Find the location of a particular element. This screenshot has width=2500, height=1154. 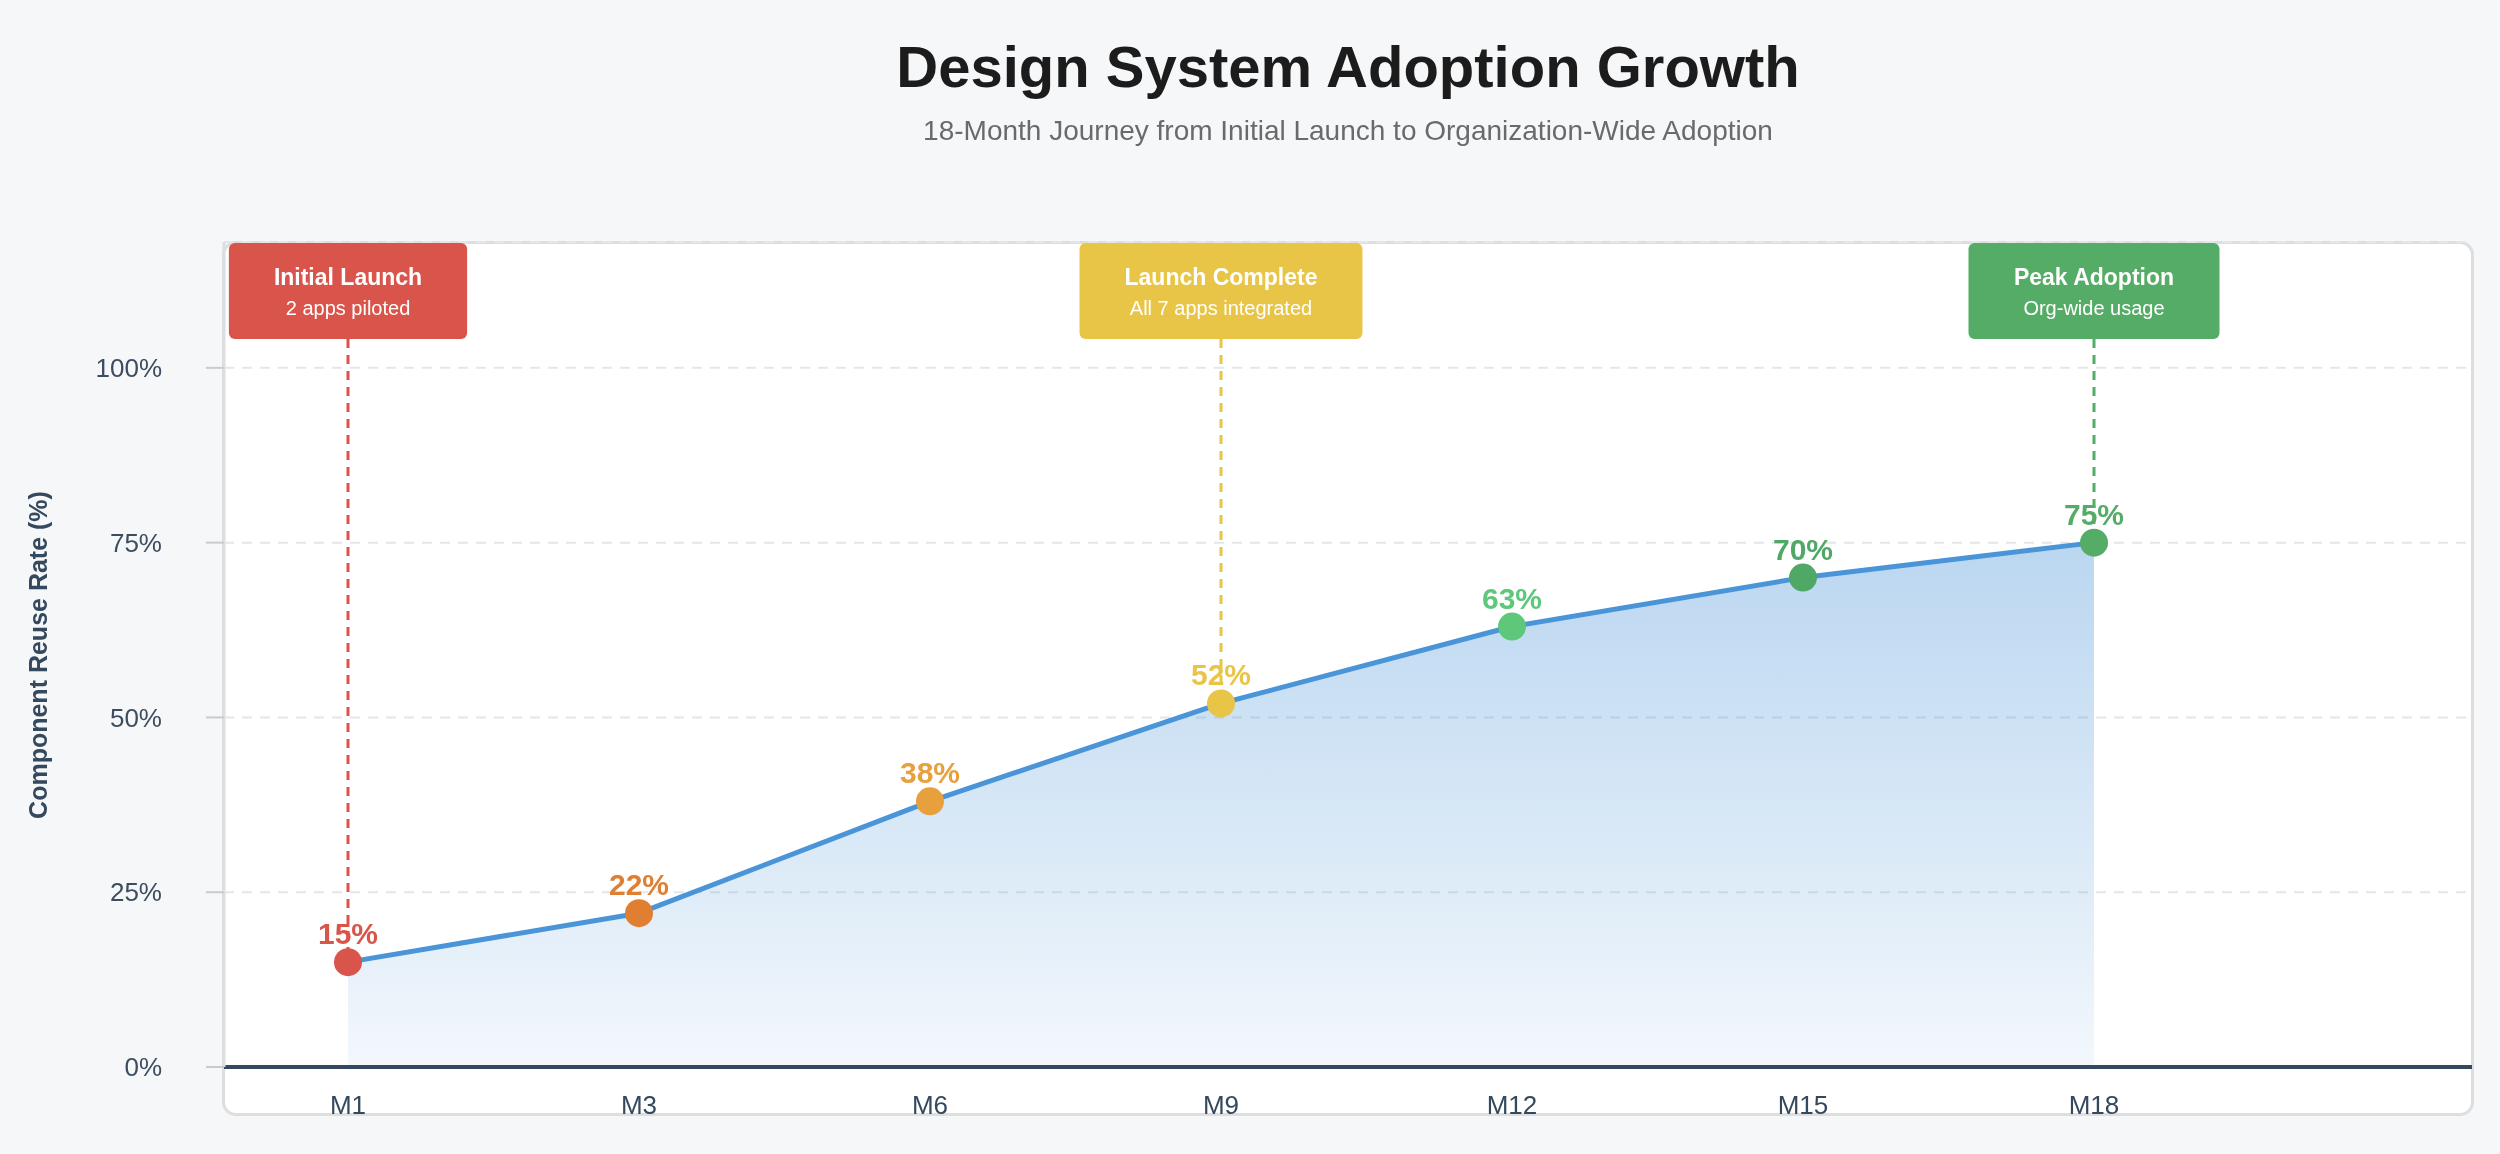

x-tick-label: M18 is located at coordinates (2094, 1105).